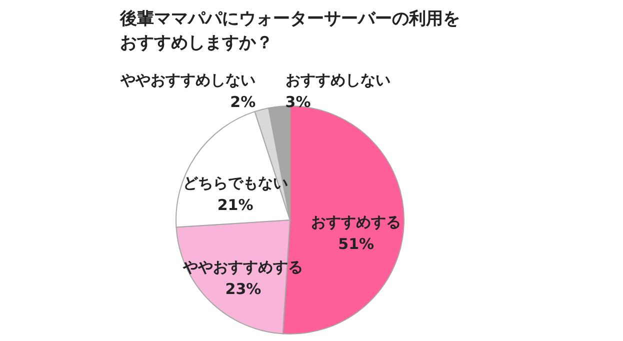  What do you see at coordinates (289, 31) in the screenshot?
I see `chart-title: 後輩ママパパにウォーターサーバーの利用をおすすめしますか？` at bounding box center [289, 31].